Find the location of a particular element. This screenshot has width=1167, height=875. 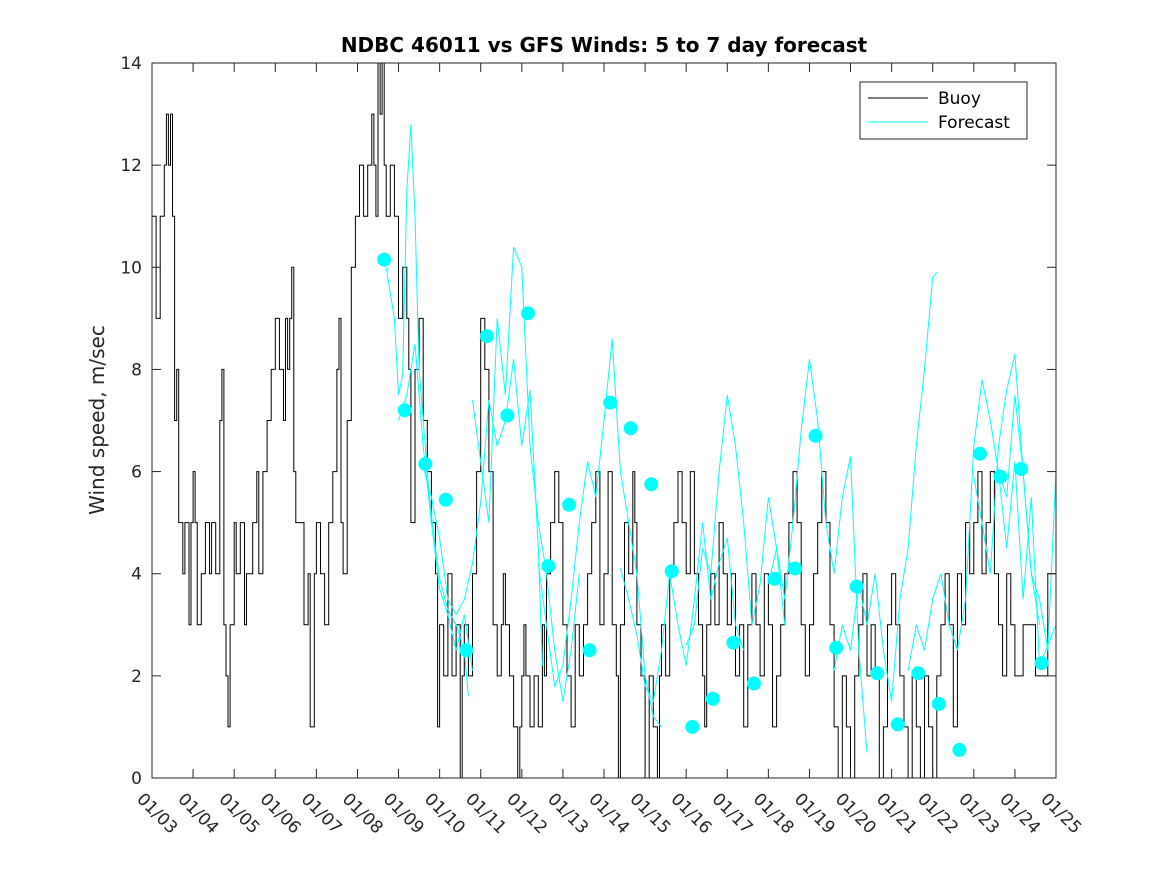

y-tick-label: 0 is located at coordinates (136, 779).